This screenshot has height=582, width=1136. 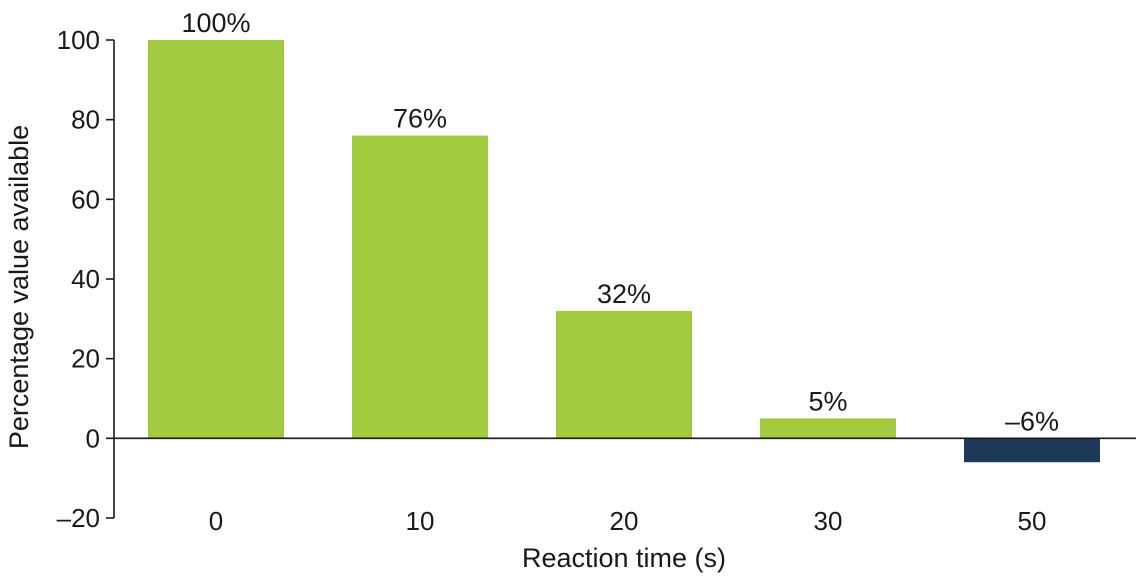 I want to click on x-tick-label: 10, so click(x=420, y=521).